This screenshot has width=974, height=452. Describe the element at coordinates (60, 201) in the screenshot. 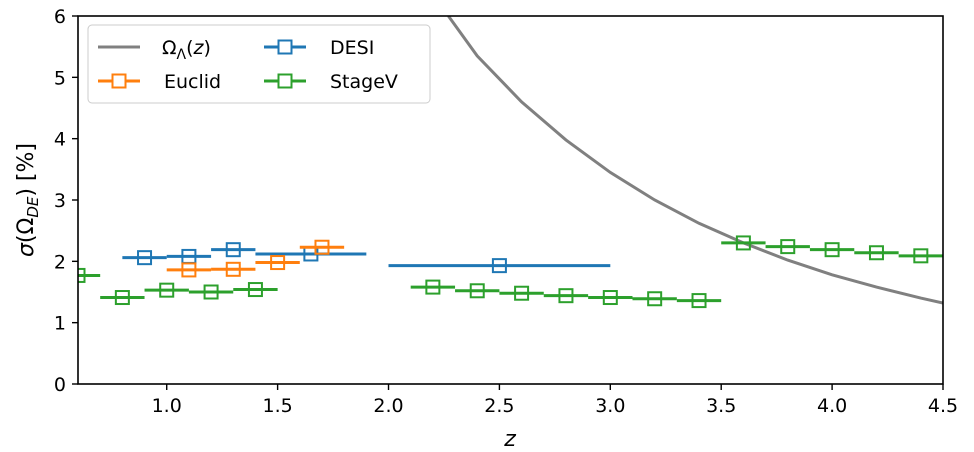

I see `y-tick-label: 3` at that location.